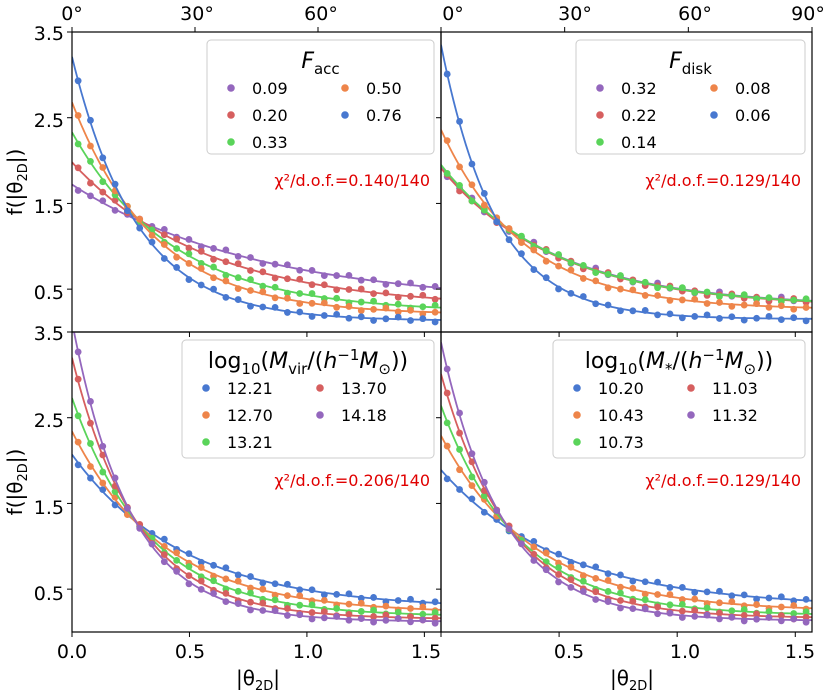 This screenshot has width=831, height=691. What do you see at coordinates (808, 14) in the screenshot?
I see `top-tick-90-right: 90°` at bounding box center [808, 14].